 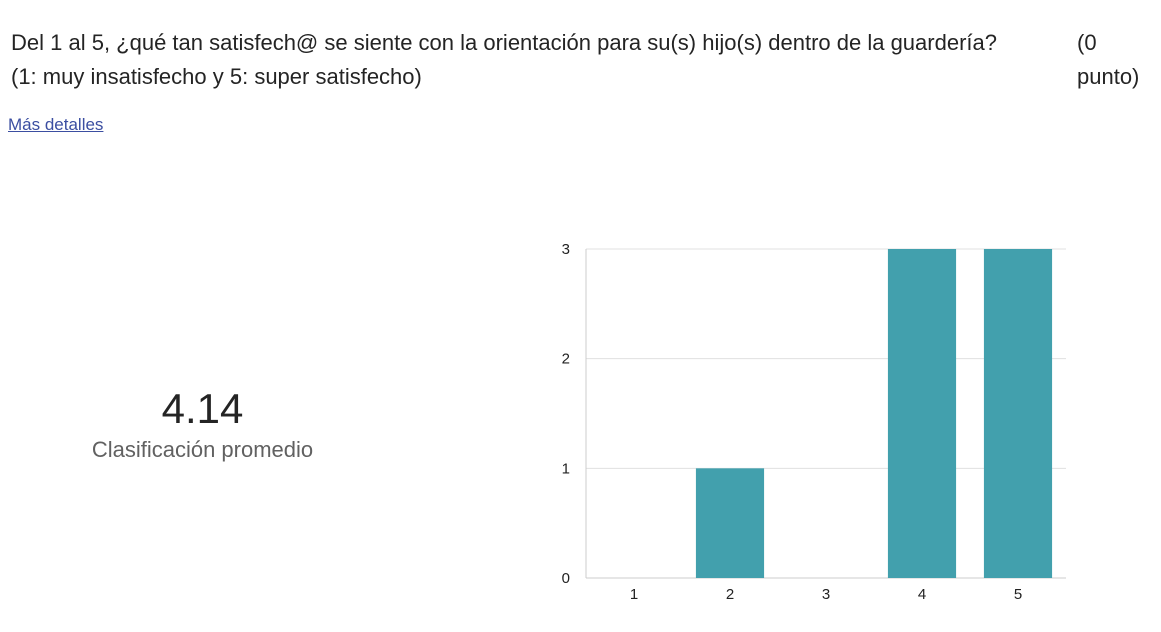 I want to click on chart-y-tick-labels: 0 1 2 3, so click(x=566, y=414).